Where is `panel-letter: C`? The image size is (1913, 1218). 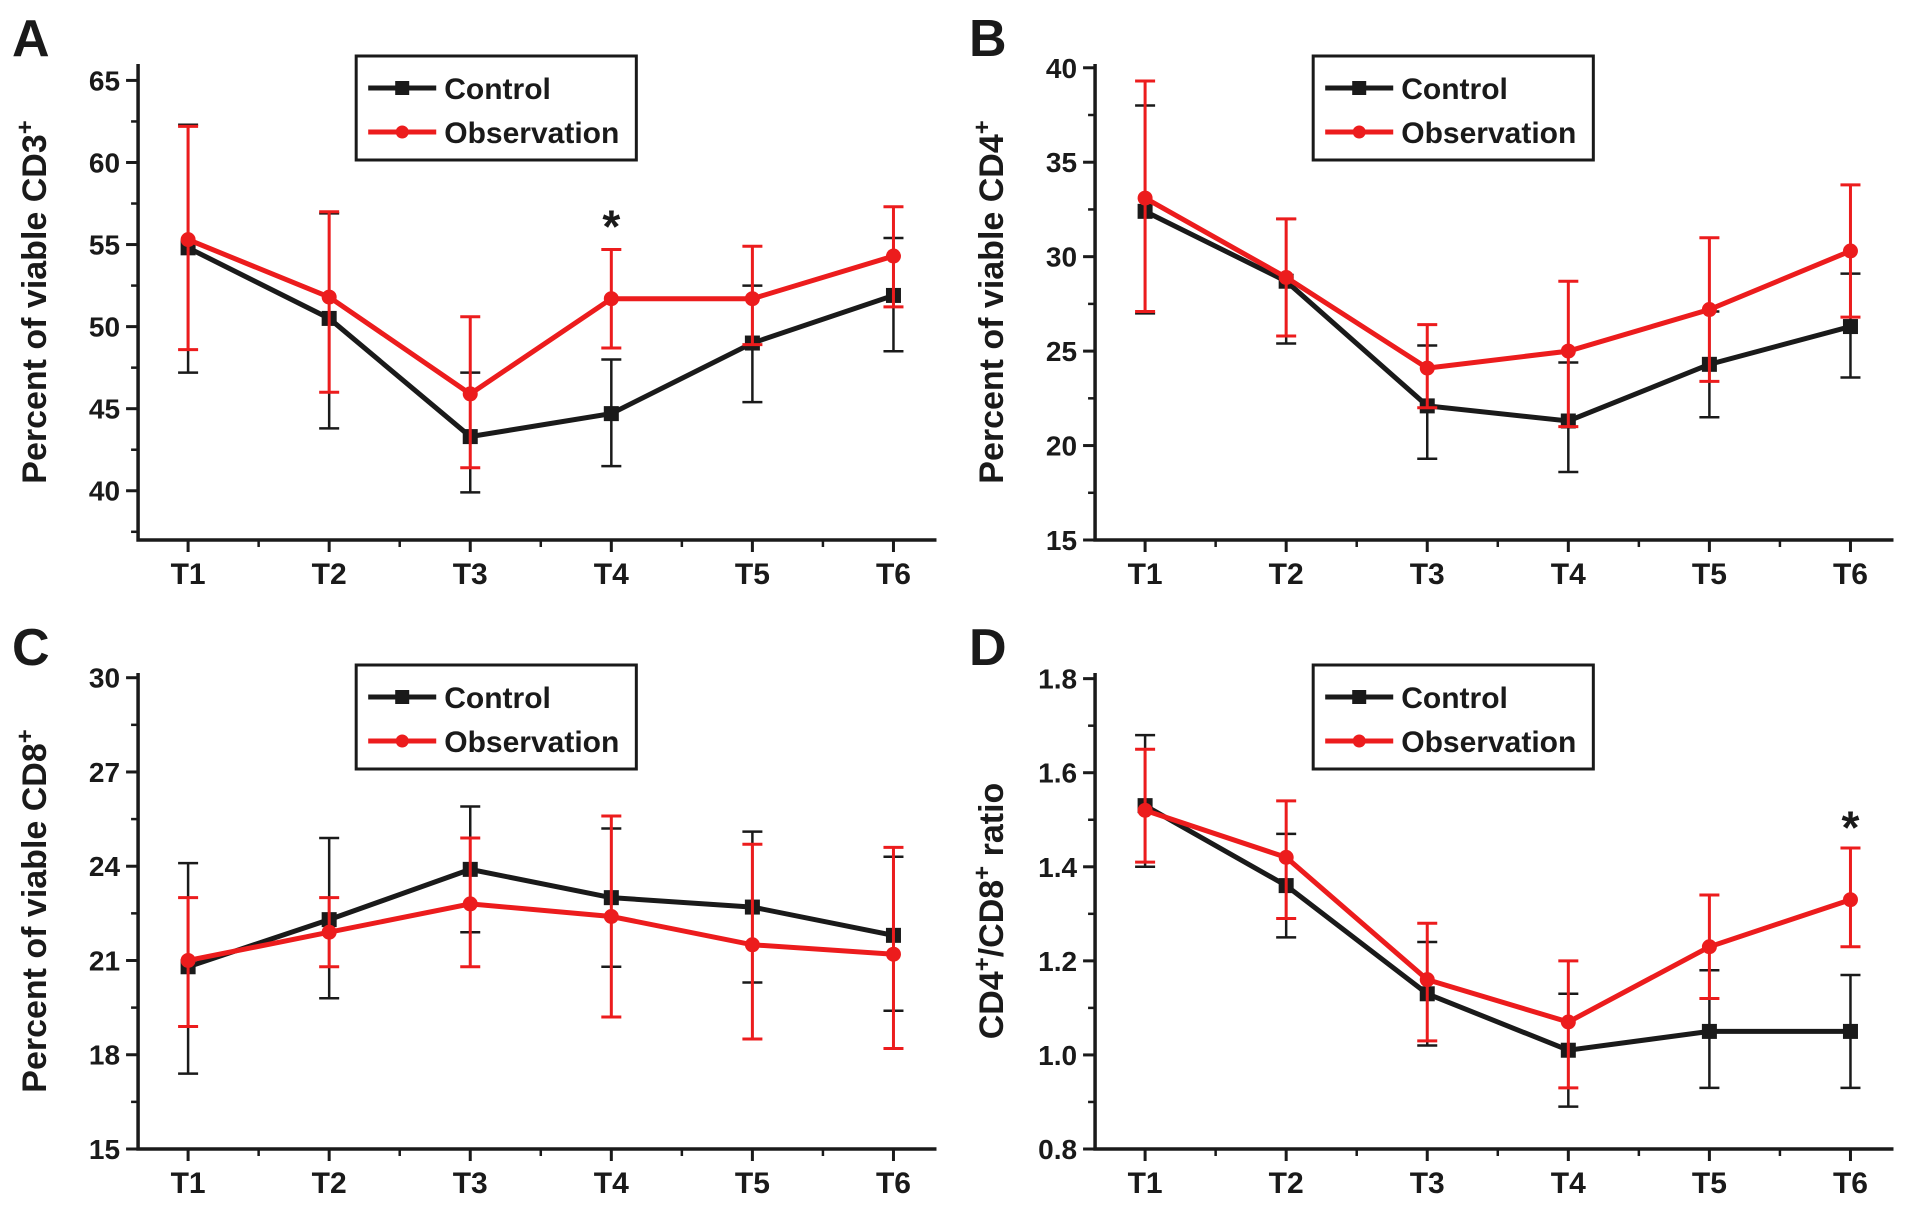
panel-letter: C is located at coordinates (31, 648).